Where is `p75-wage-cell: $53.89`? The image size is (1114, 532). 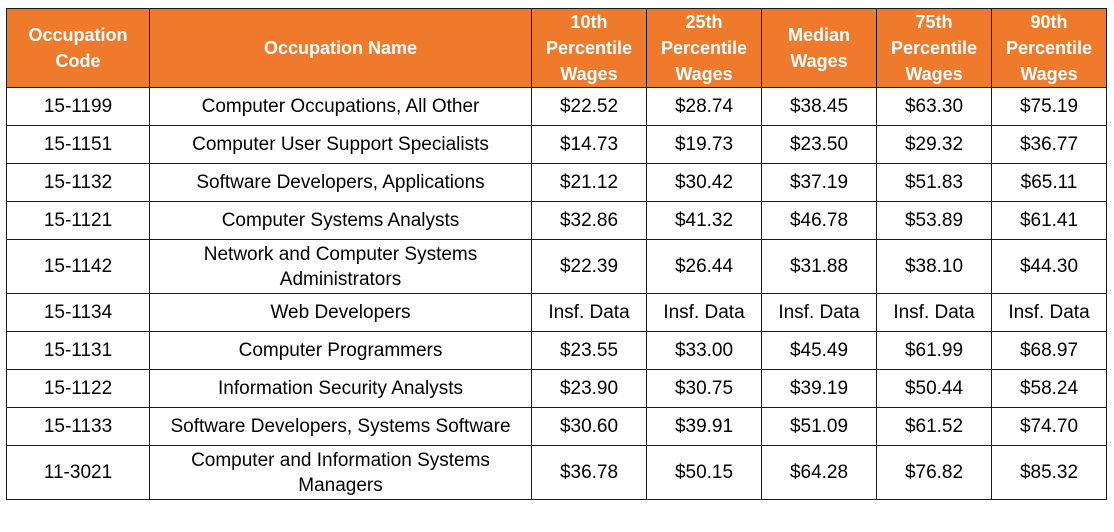 p75-wage-cell: $53.89 is located at coordinates (934, 220).